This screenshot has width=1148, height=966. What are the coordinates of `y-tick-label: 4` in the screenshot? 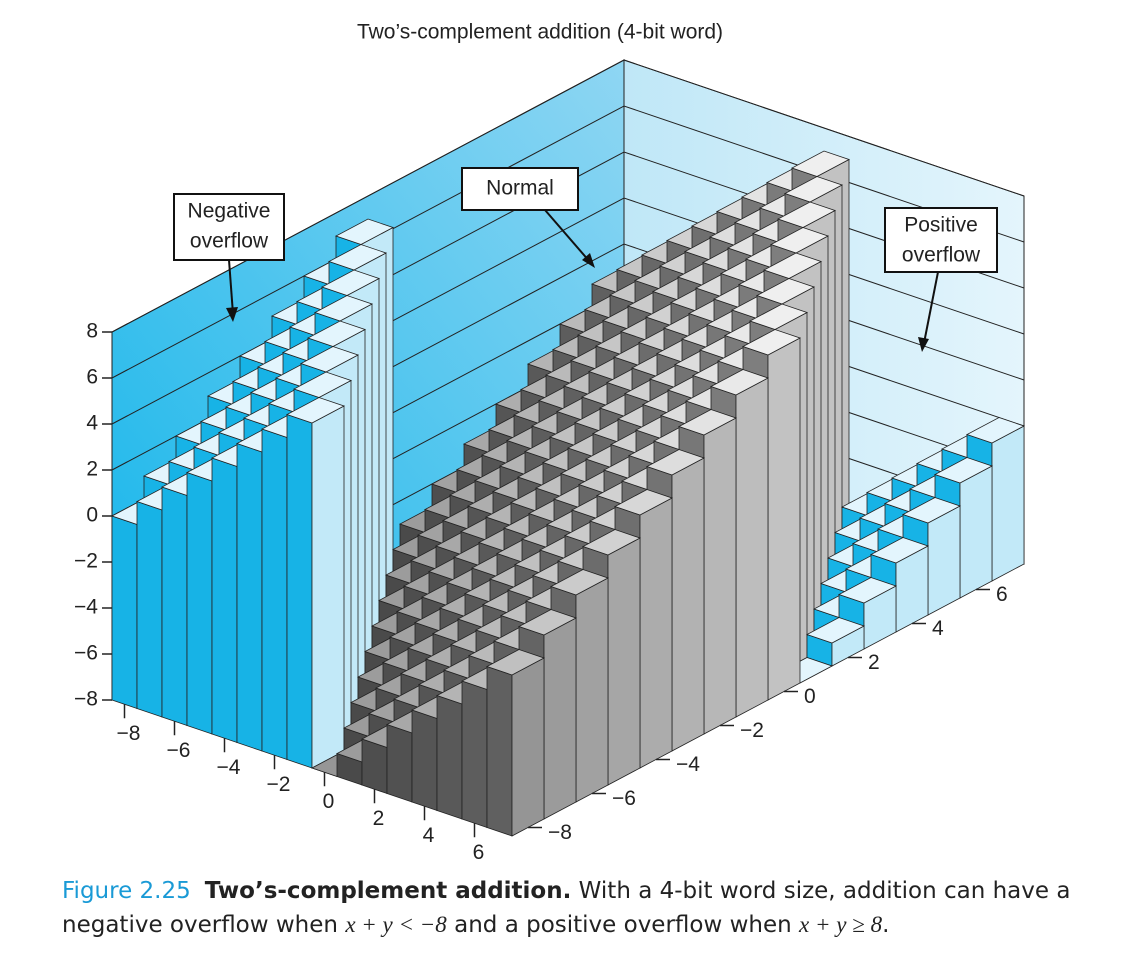 It's located at (938, 628).